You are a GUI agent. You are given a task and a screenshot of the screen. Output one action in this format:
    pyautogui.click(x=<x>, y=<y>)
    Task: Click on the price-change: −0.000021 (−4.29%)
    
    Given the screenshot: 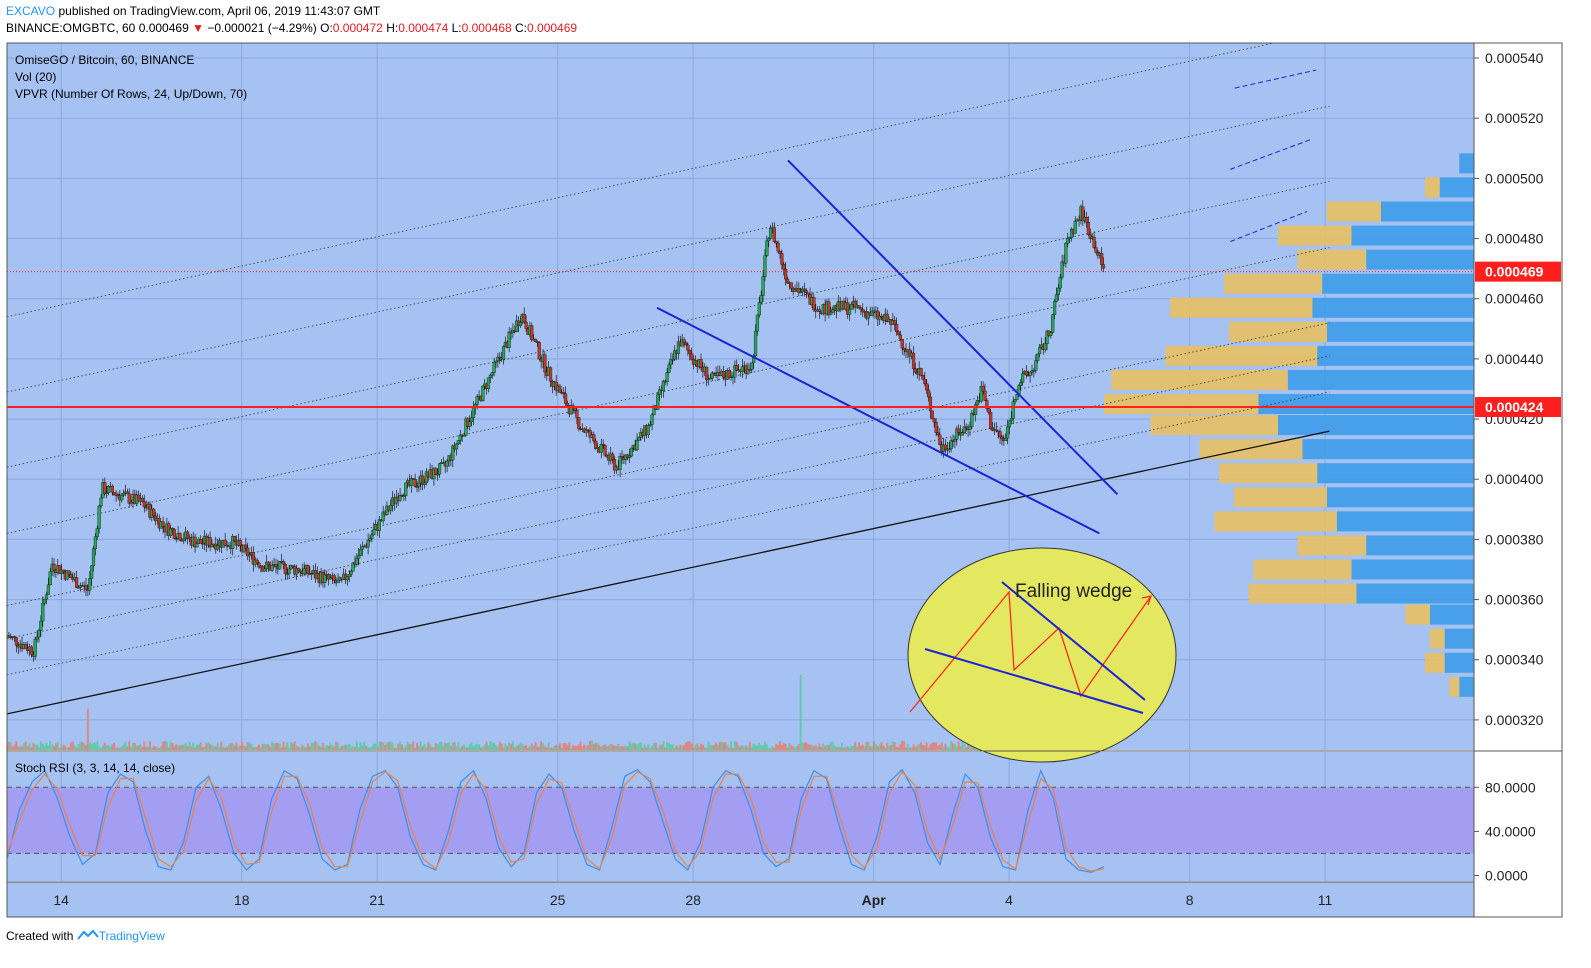 What is the action you would take?
    pyautogui.click(x=262, y=28)
    